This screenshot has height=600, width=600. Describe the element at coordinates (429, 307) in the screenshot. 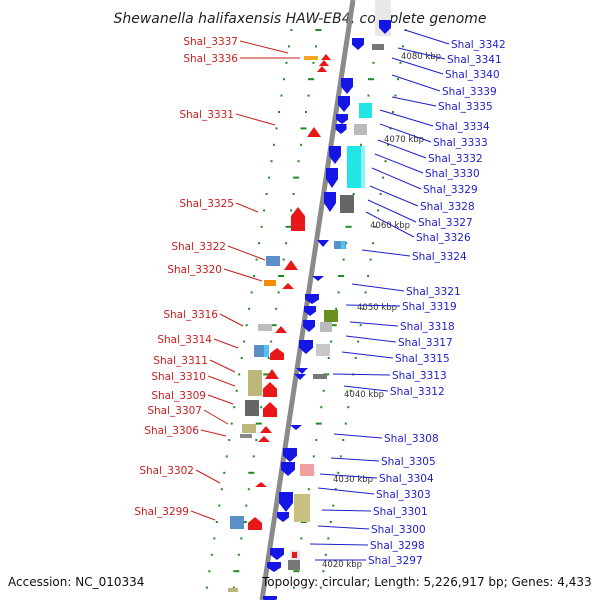

I see `gene-label: Shal_3319` at that location.